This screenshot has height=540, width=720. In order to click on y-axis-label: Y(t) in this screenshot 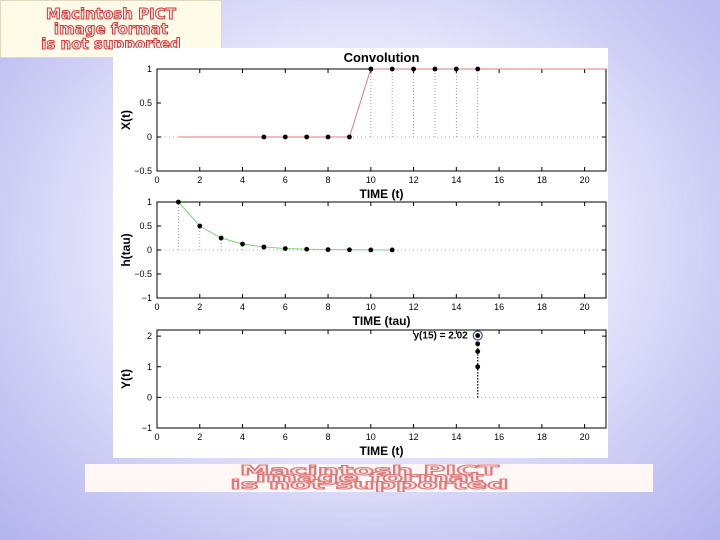, I will do `click(126, 379)`.